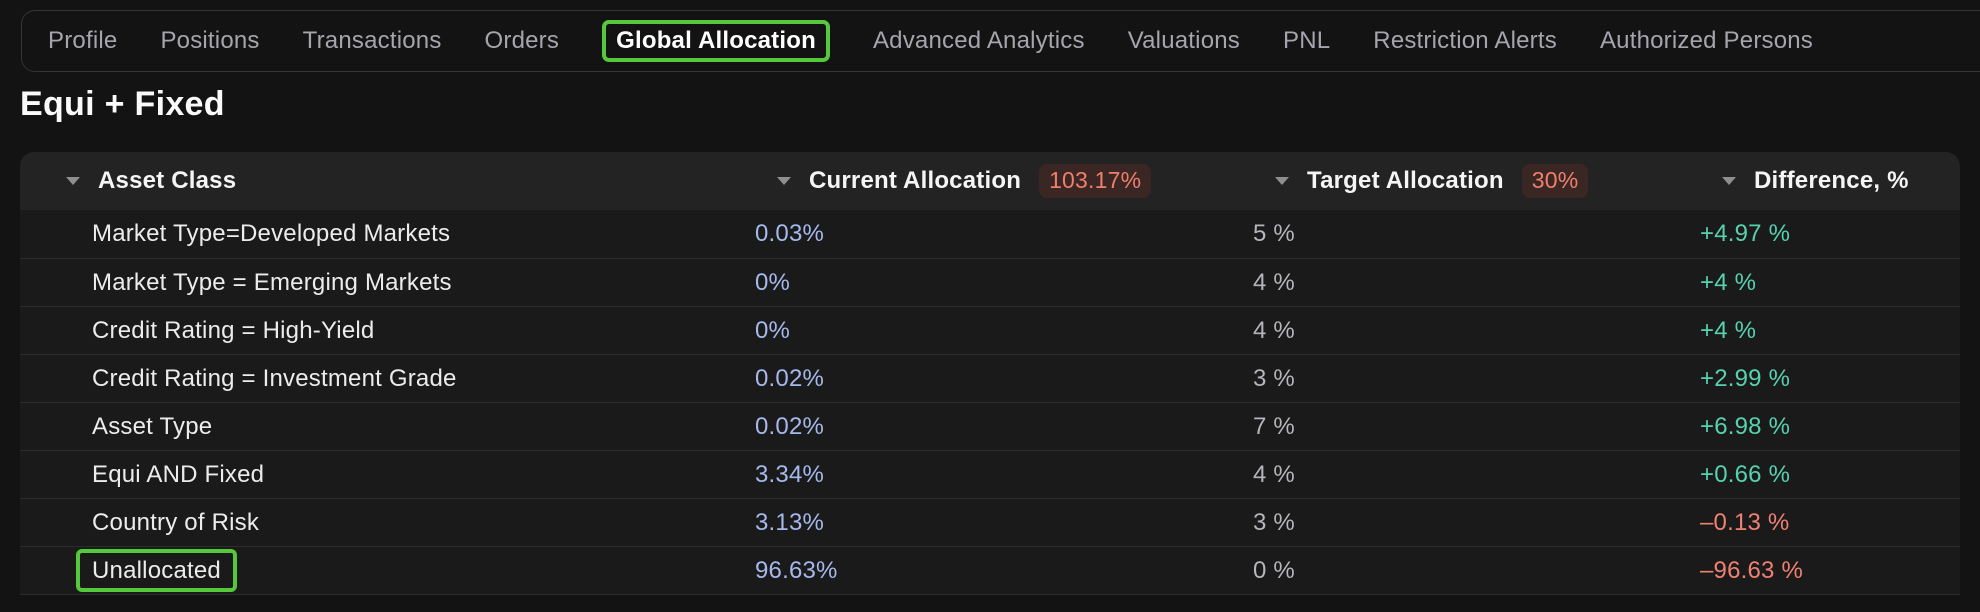 The height and width of the screenshot is (612, 1980). I want to click on current-allocation-cell: 96.63%, so click(796, 570).